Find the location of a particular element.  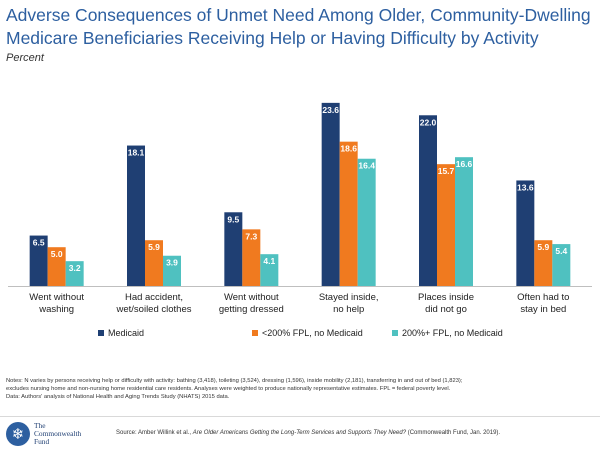

data-label: 23.6 is located at coordinates (330, 110).